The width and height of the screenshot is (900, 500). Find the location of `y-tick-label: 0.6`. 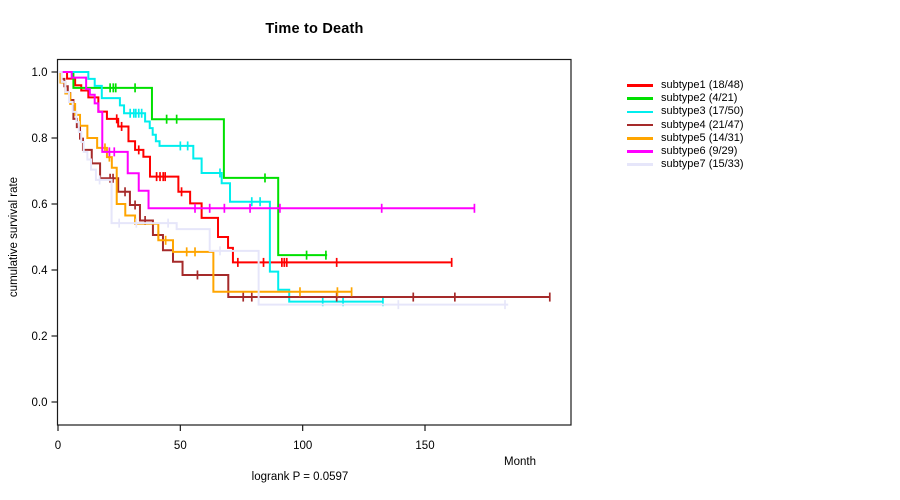

y-tick-label: 0.6 is located at coordinates (40, 205).